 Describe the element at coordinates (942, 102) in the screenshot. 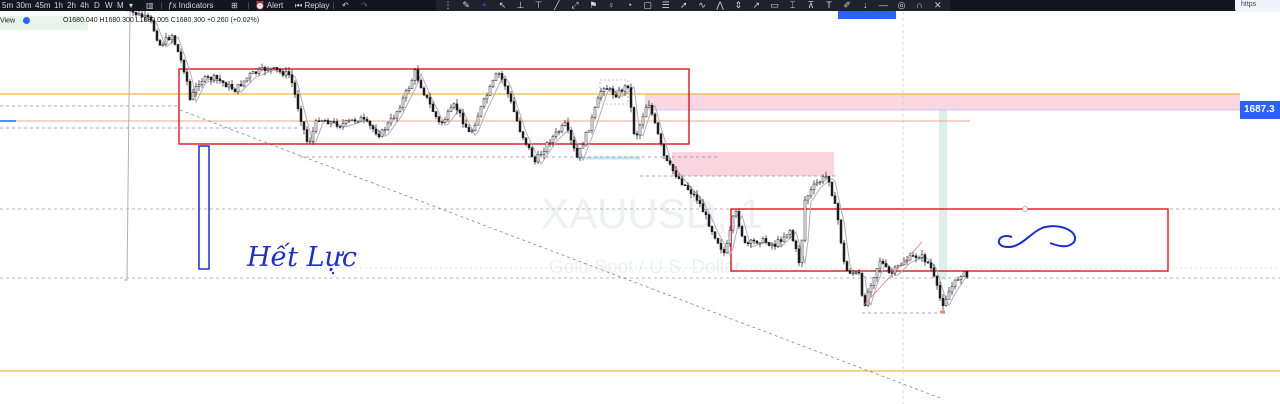

I see `supply-zone-upper` at that location.